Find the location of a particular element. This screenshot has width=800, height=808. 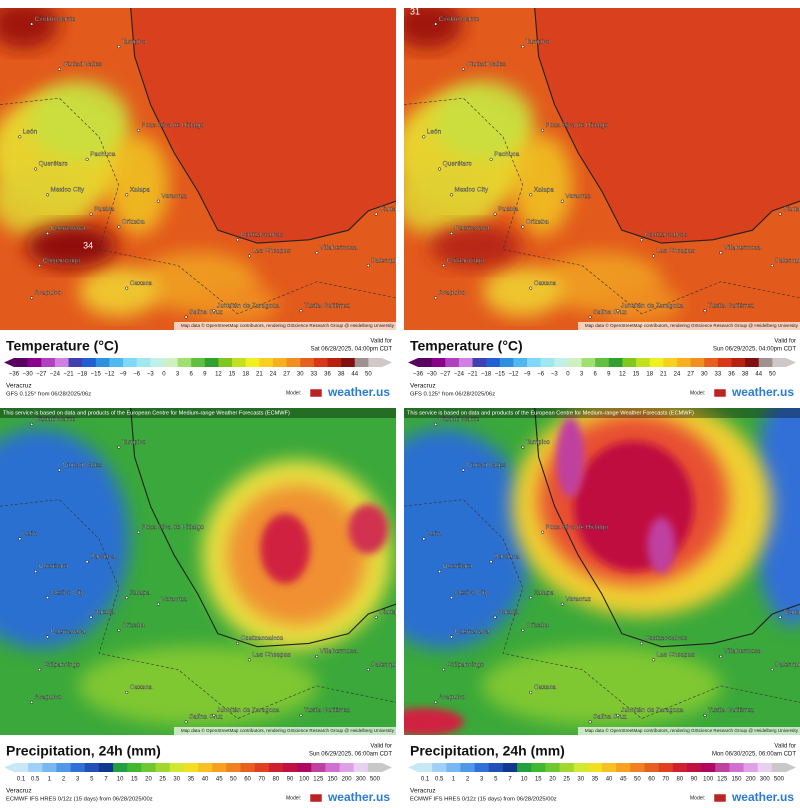

scale-label: 10 is located at coordinates (524, 780).